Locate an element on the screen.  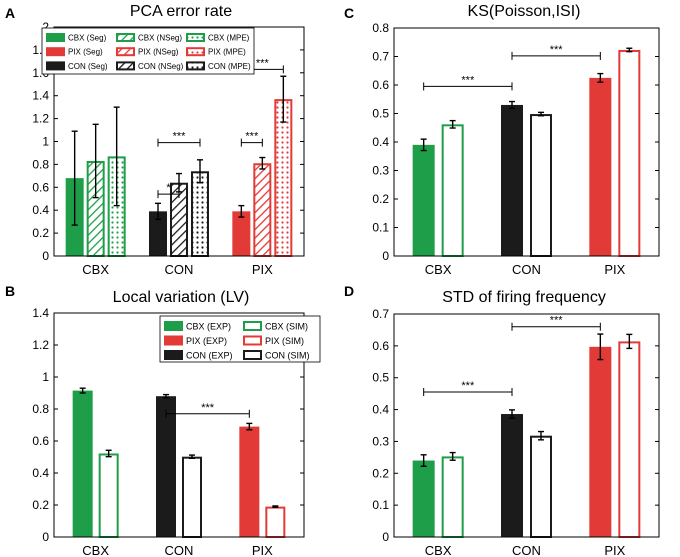
y-tick-label: 0.7 is located at coordinates (380, 57).